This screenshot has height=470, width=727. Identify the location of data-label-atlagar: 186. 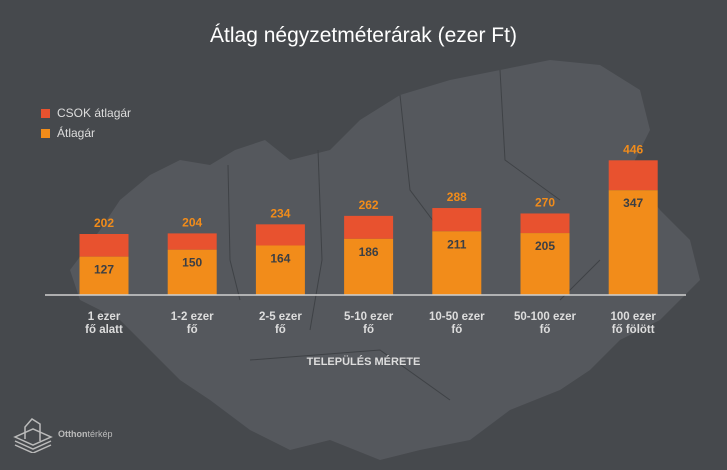
(369, 252).